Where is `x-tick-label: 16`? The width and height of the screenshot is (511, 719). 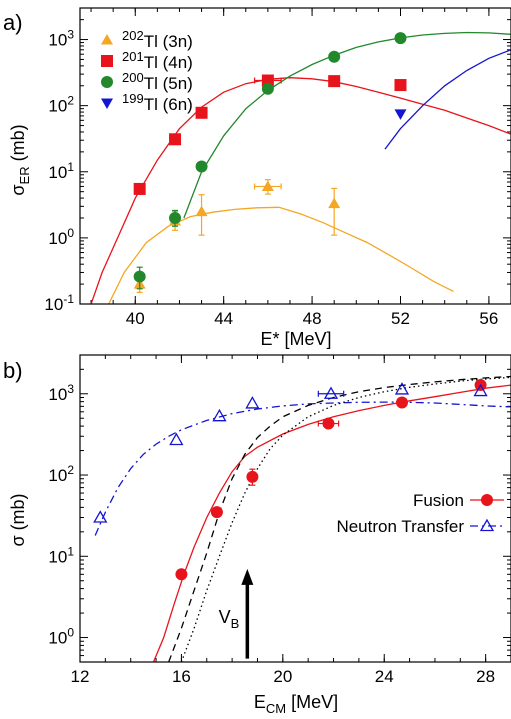
x-tick-label: 16 is located at coordinates (181, 676).